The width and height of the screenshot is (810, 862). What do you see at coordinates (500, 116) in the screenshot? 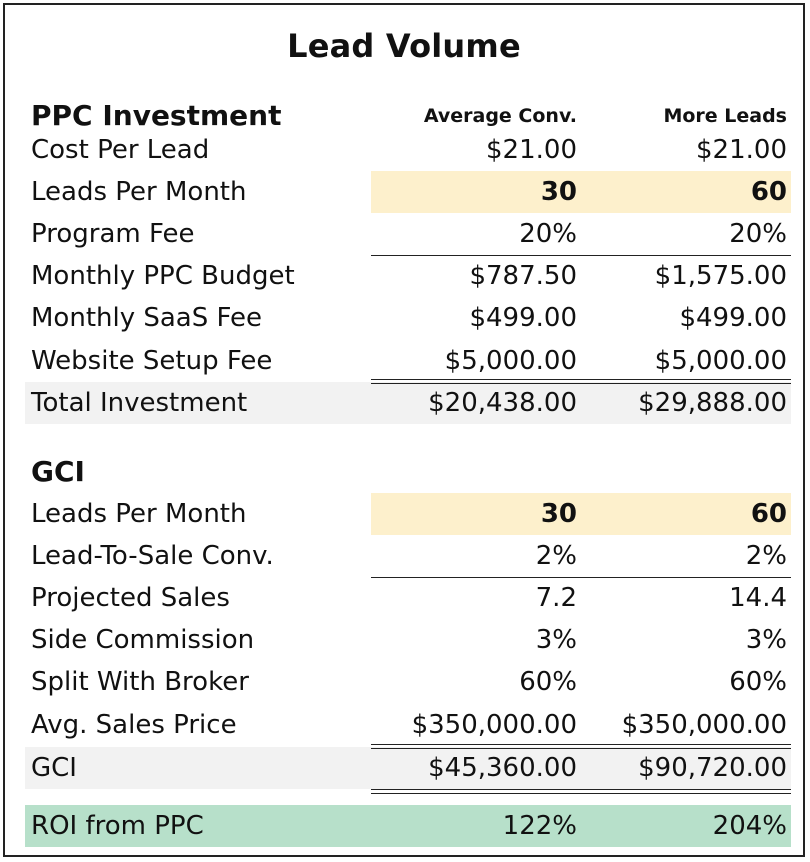
I see `col-header-average-conv: Average Conv.` at bounding box center [500, 116].